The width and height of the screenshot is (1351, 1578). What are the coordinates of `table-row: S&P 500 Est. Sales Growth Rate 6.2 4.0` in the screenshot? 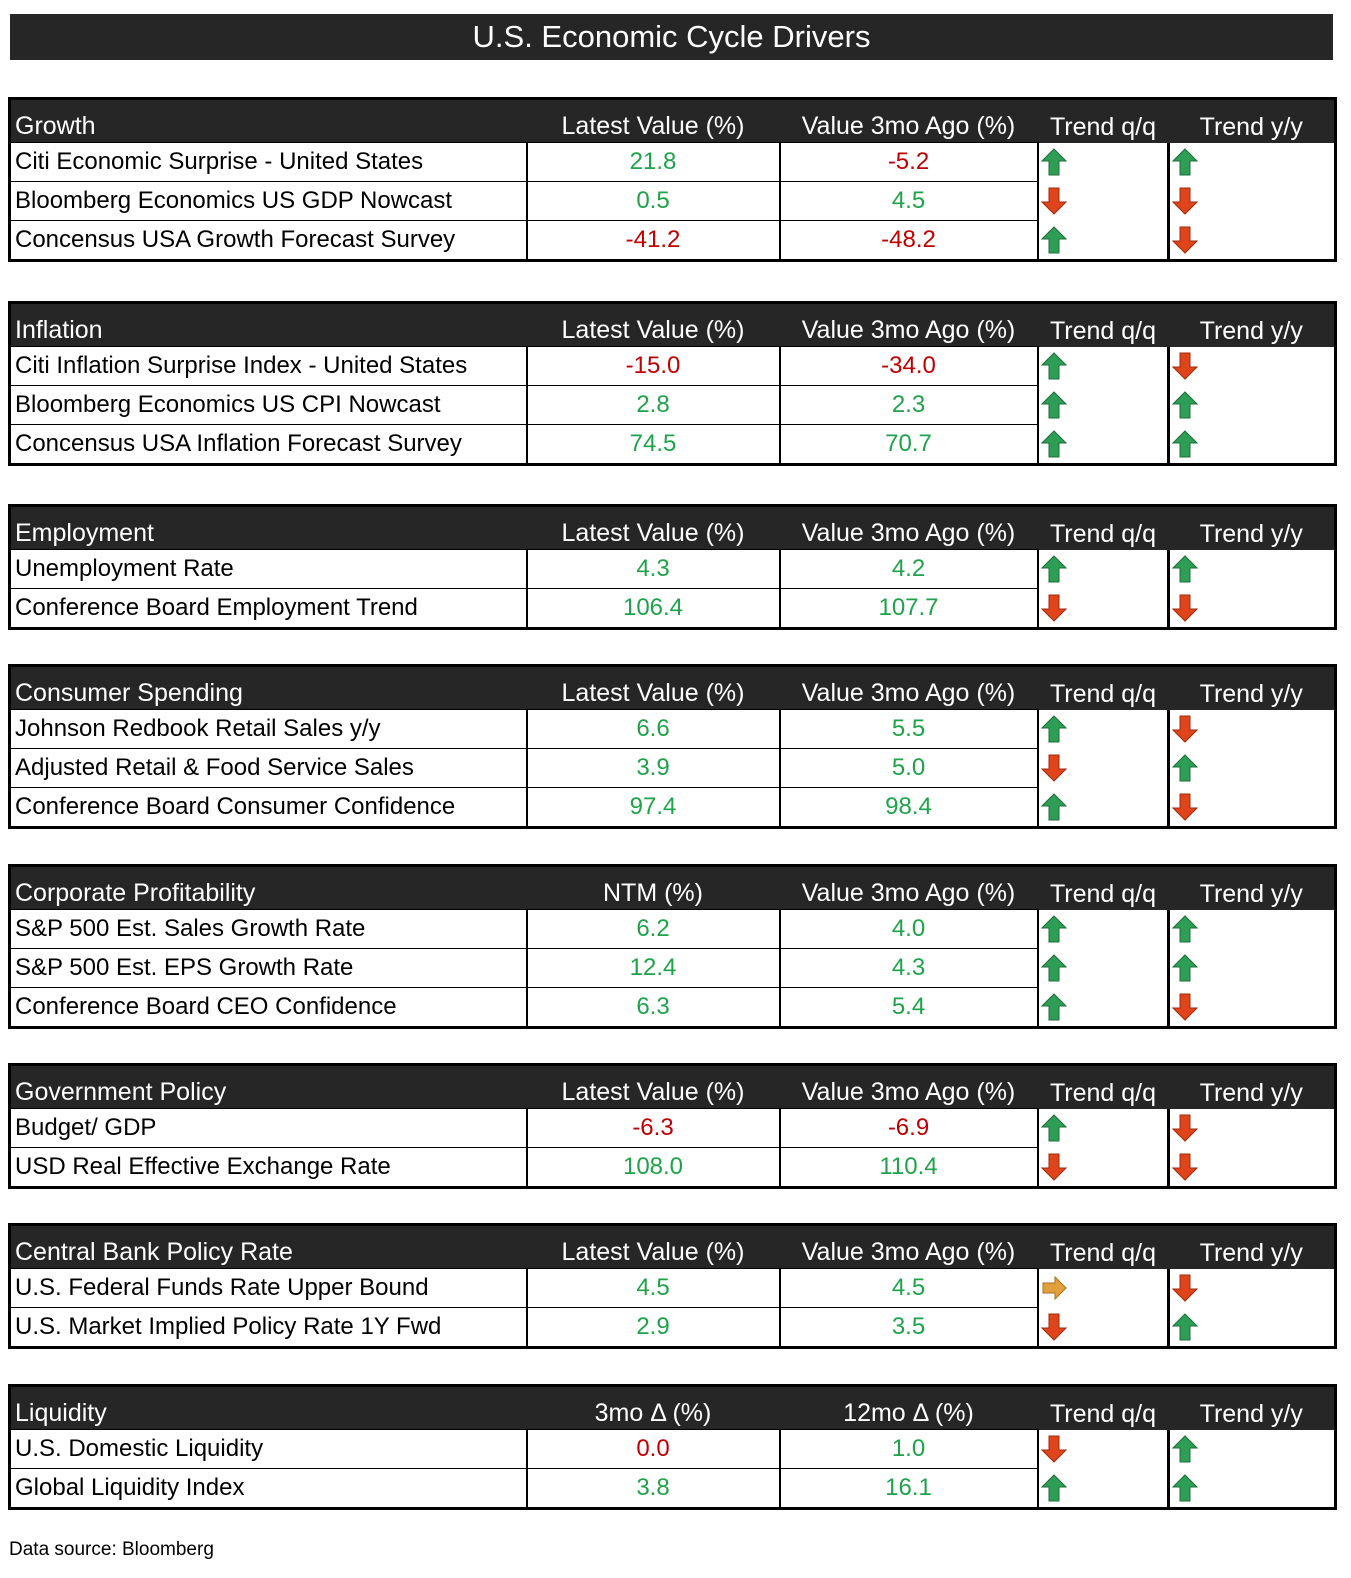 It's located at (672, 929).